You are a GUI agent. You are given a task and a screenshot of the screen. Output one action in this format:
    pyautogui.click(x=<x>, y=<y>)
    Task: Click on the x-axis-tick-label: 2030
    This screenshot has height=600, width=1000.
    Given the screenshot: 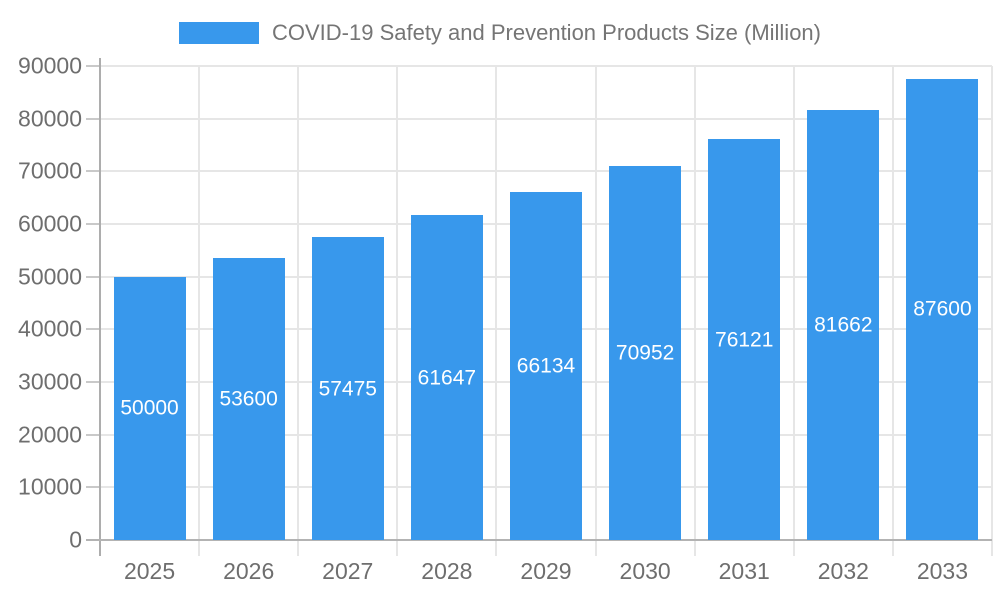 What is the action you would take?
    pyautogui.click(x=645, y=571)
    